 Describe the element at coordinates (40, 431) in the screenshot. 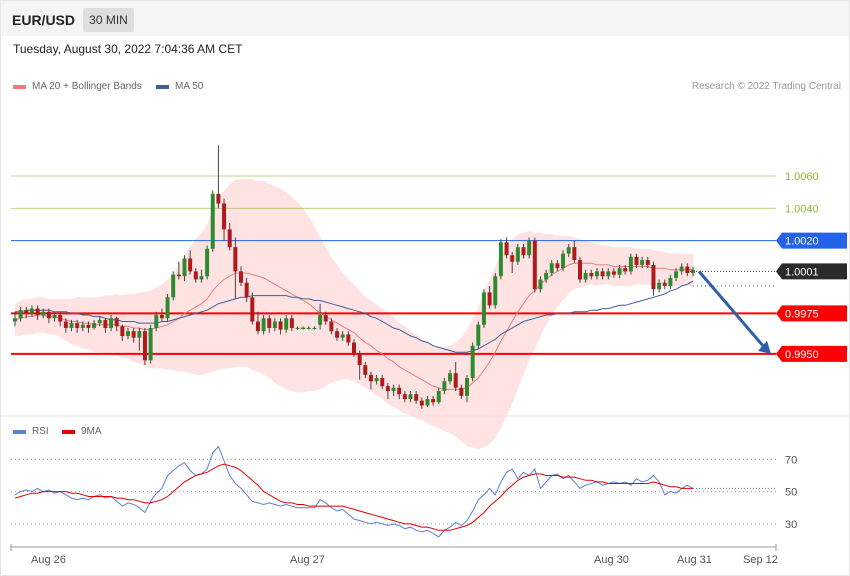

I see `rsi-legend-label: RSI` at that location.